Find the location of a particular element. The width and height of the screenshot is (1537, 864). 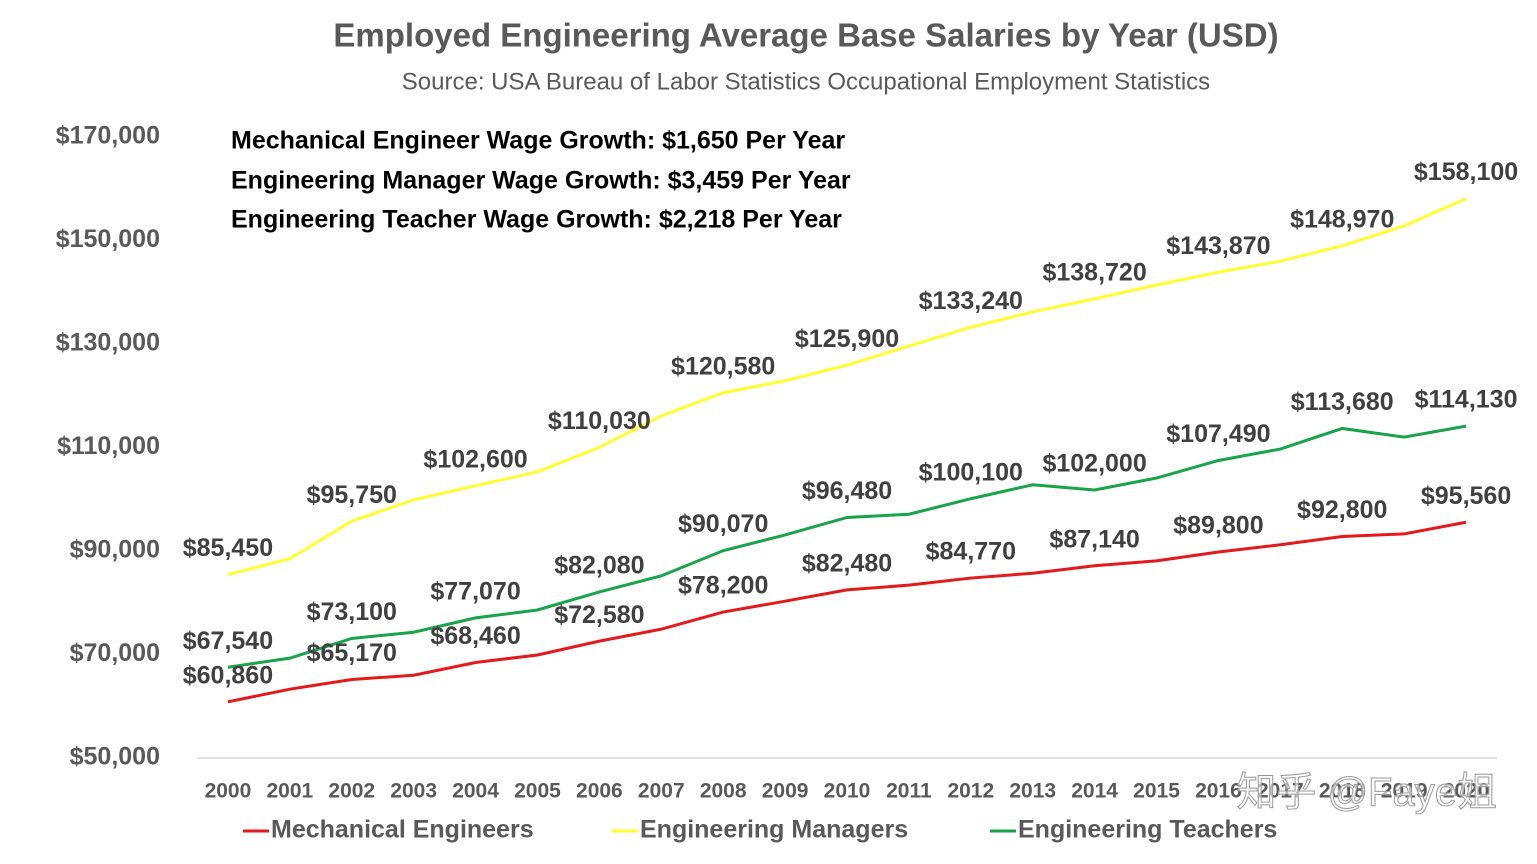

data-label: $95,750 is located at coordinates (352, 495).